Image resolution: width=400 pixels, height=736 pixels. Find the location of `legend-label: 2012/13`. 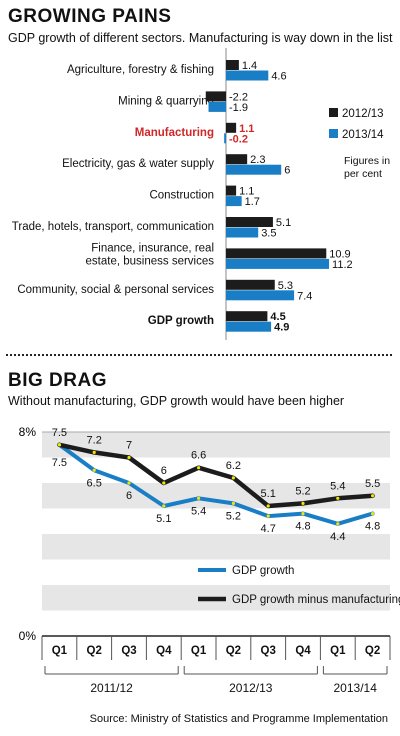

legend-label: 2012/13 is located at coordinates (363, 114).